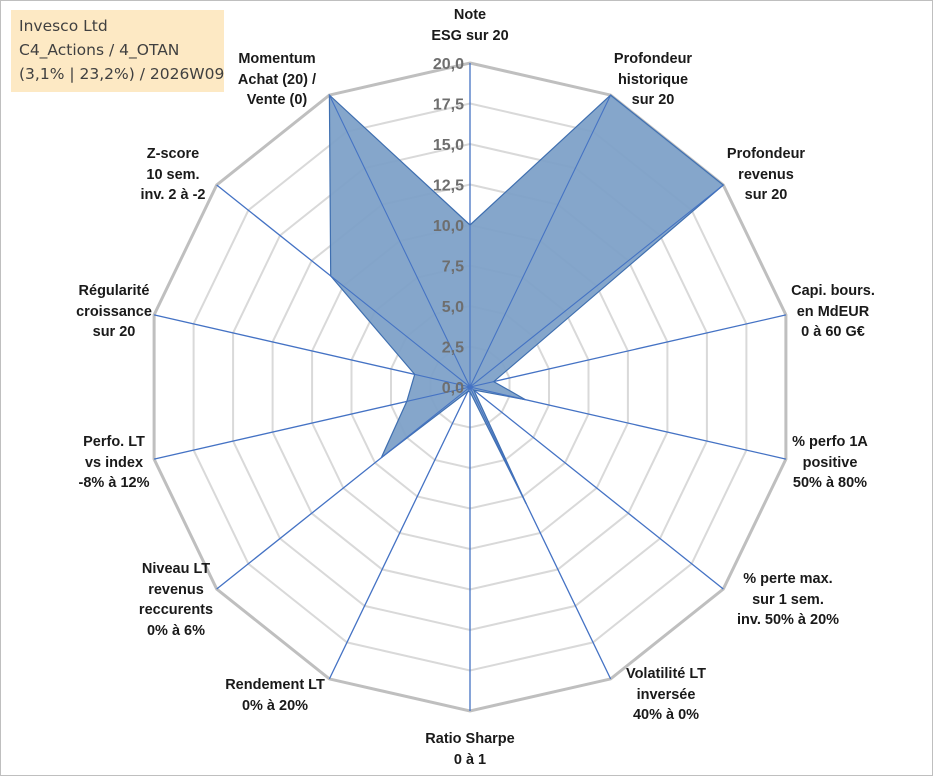 The width and height of the screenshot is (933, 776). I want to click on tick-label-2: 5,0, so click(453, 307).